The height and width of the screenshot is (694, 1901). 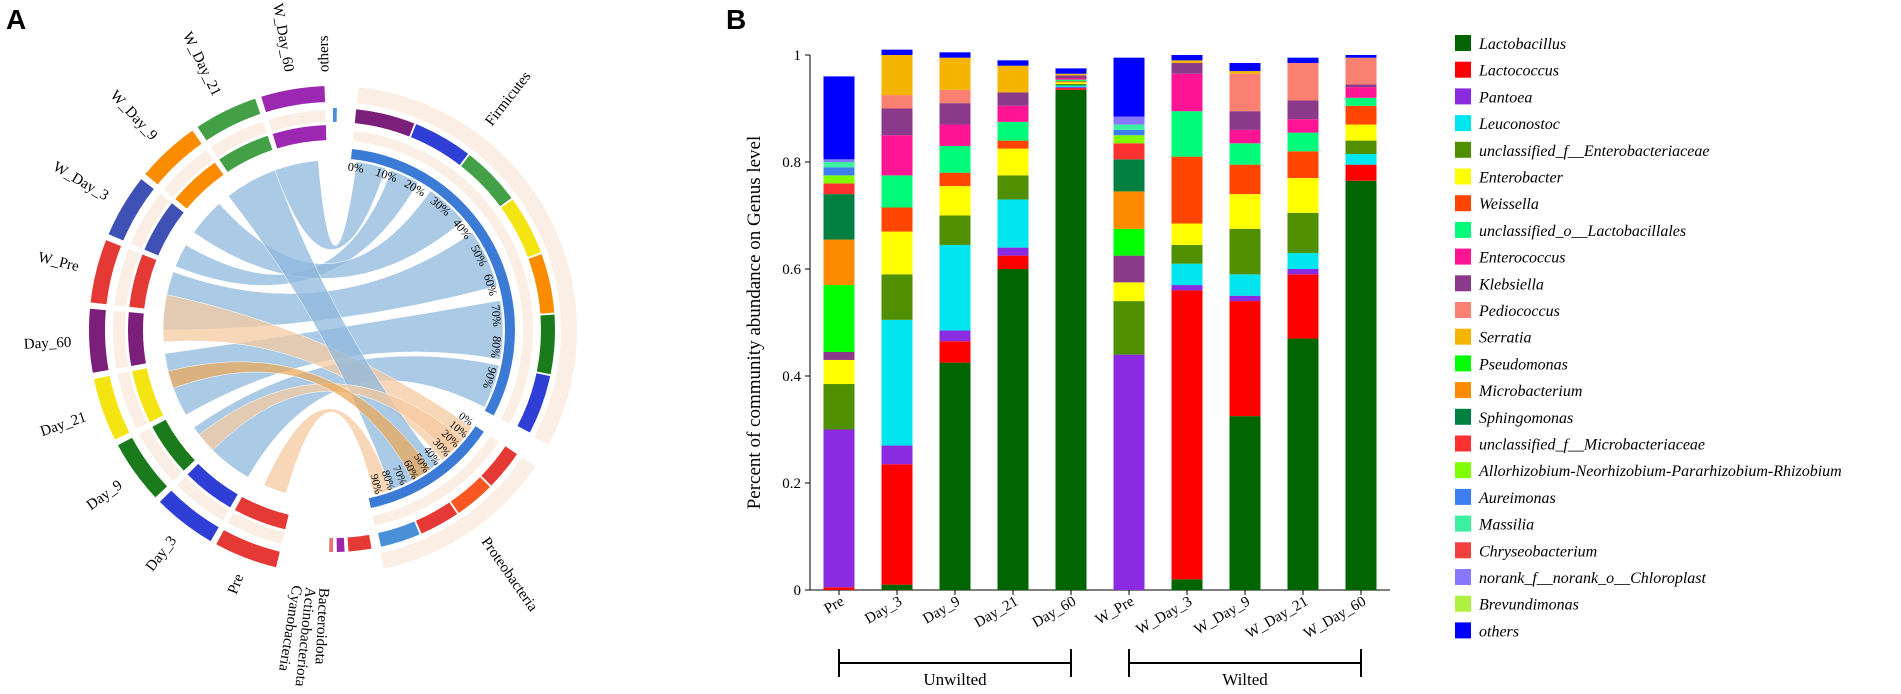 I want to click on sample-label: W_Pre, so click(x=58, y=262).